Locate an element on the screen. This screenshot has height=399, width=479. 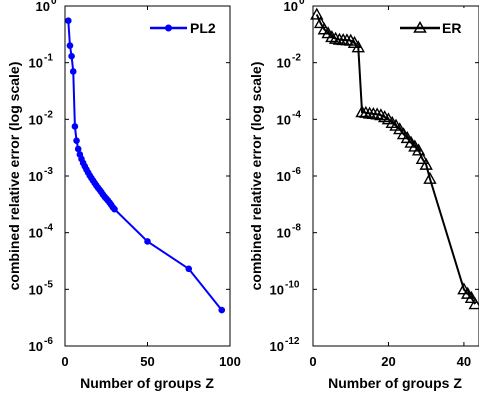
y-tick-label: 10 -1 is located at coordinates (41, 62).